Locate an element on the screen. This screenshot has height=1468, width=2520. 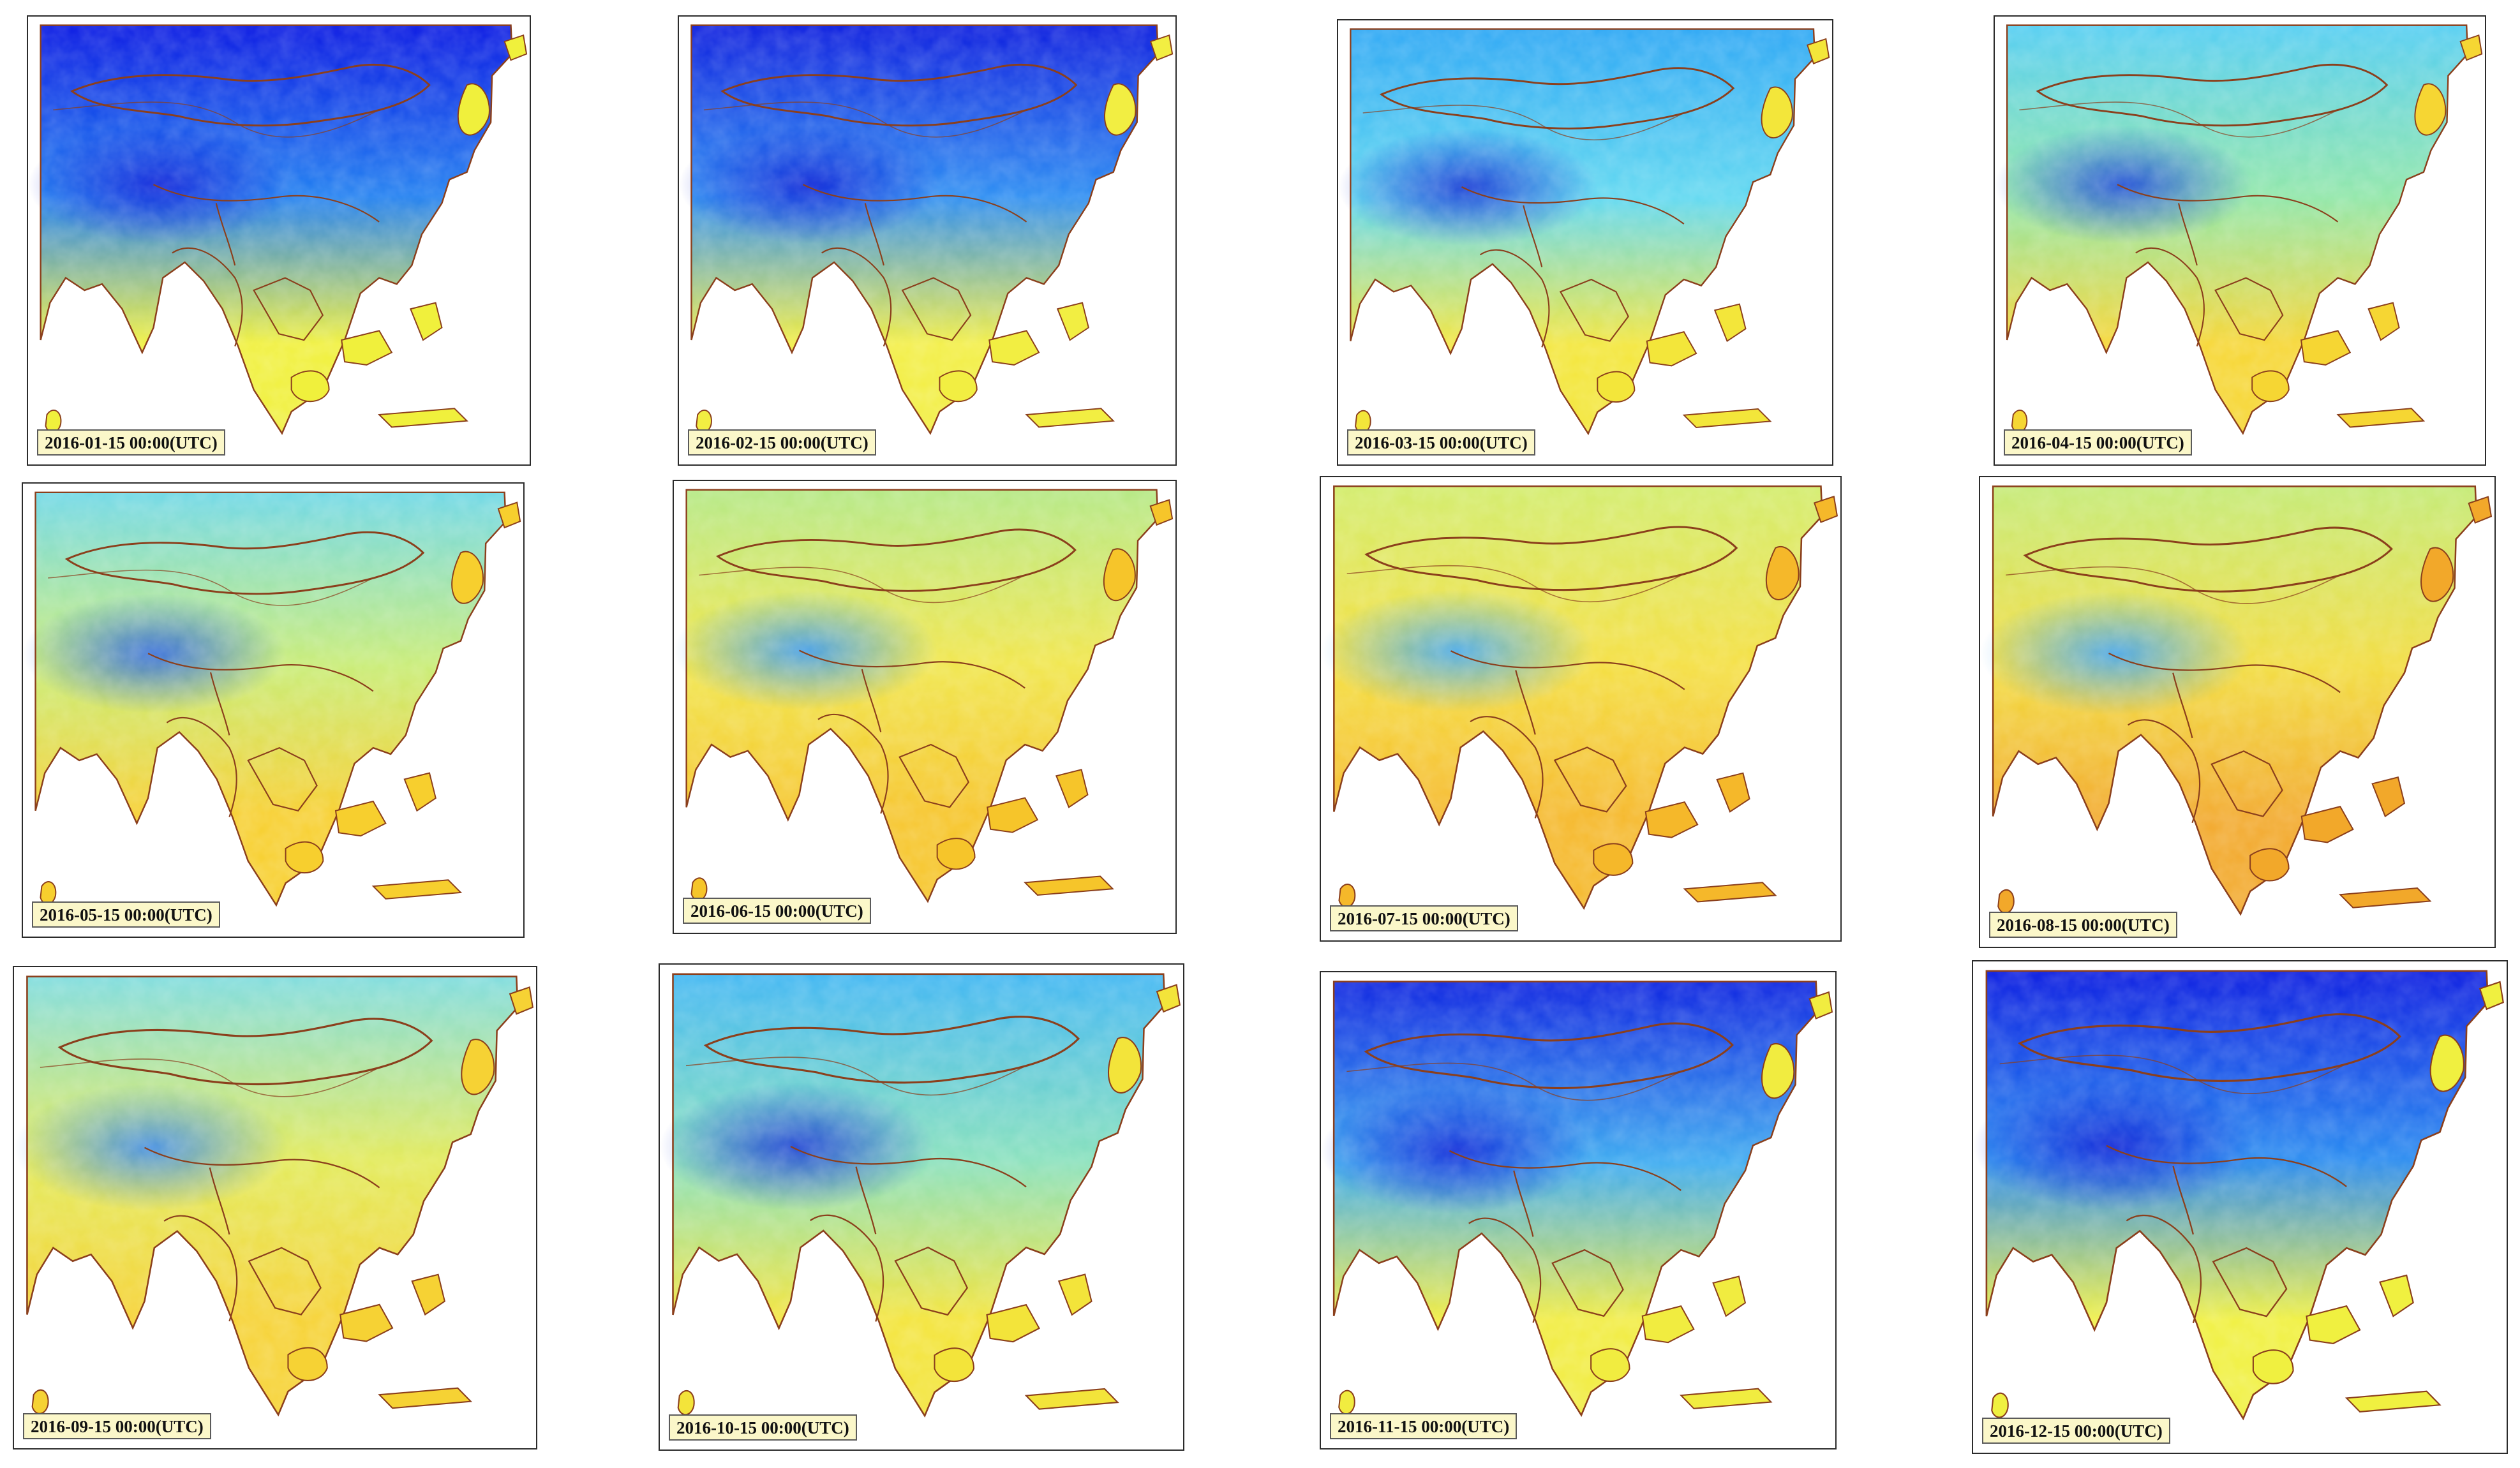
map-panel-jul: 2016-07-15 00:00(UTC) is located at coordinates (1581, 709).